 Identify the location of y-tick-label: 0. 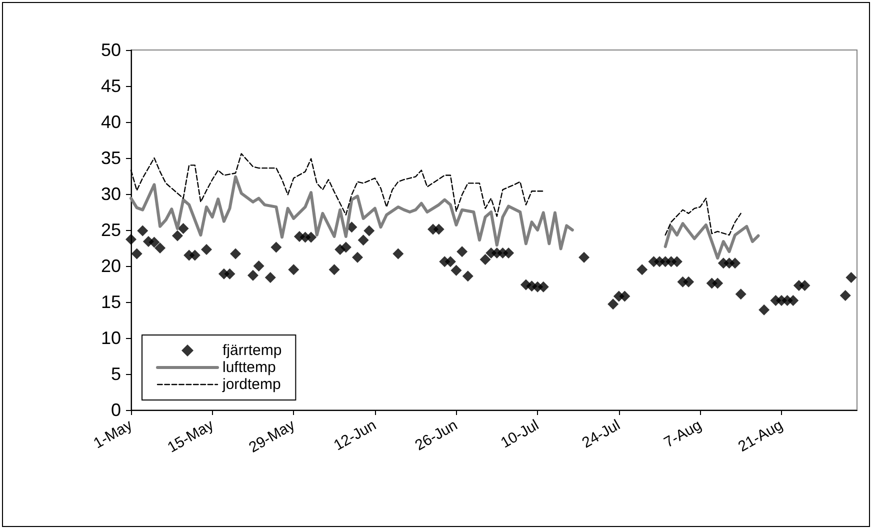
(115, 410).